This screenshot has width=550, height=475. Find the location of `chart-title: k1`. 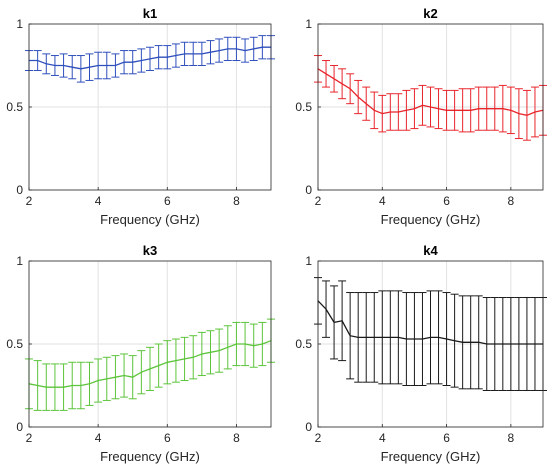

chart-title: k1 is located at coordinates (150, 13).